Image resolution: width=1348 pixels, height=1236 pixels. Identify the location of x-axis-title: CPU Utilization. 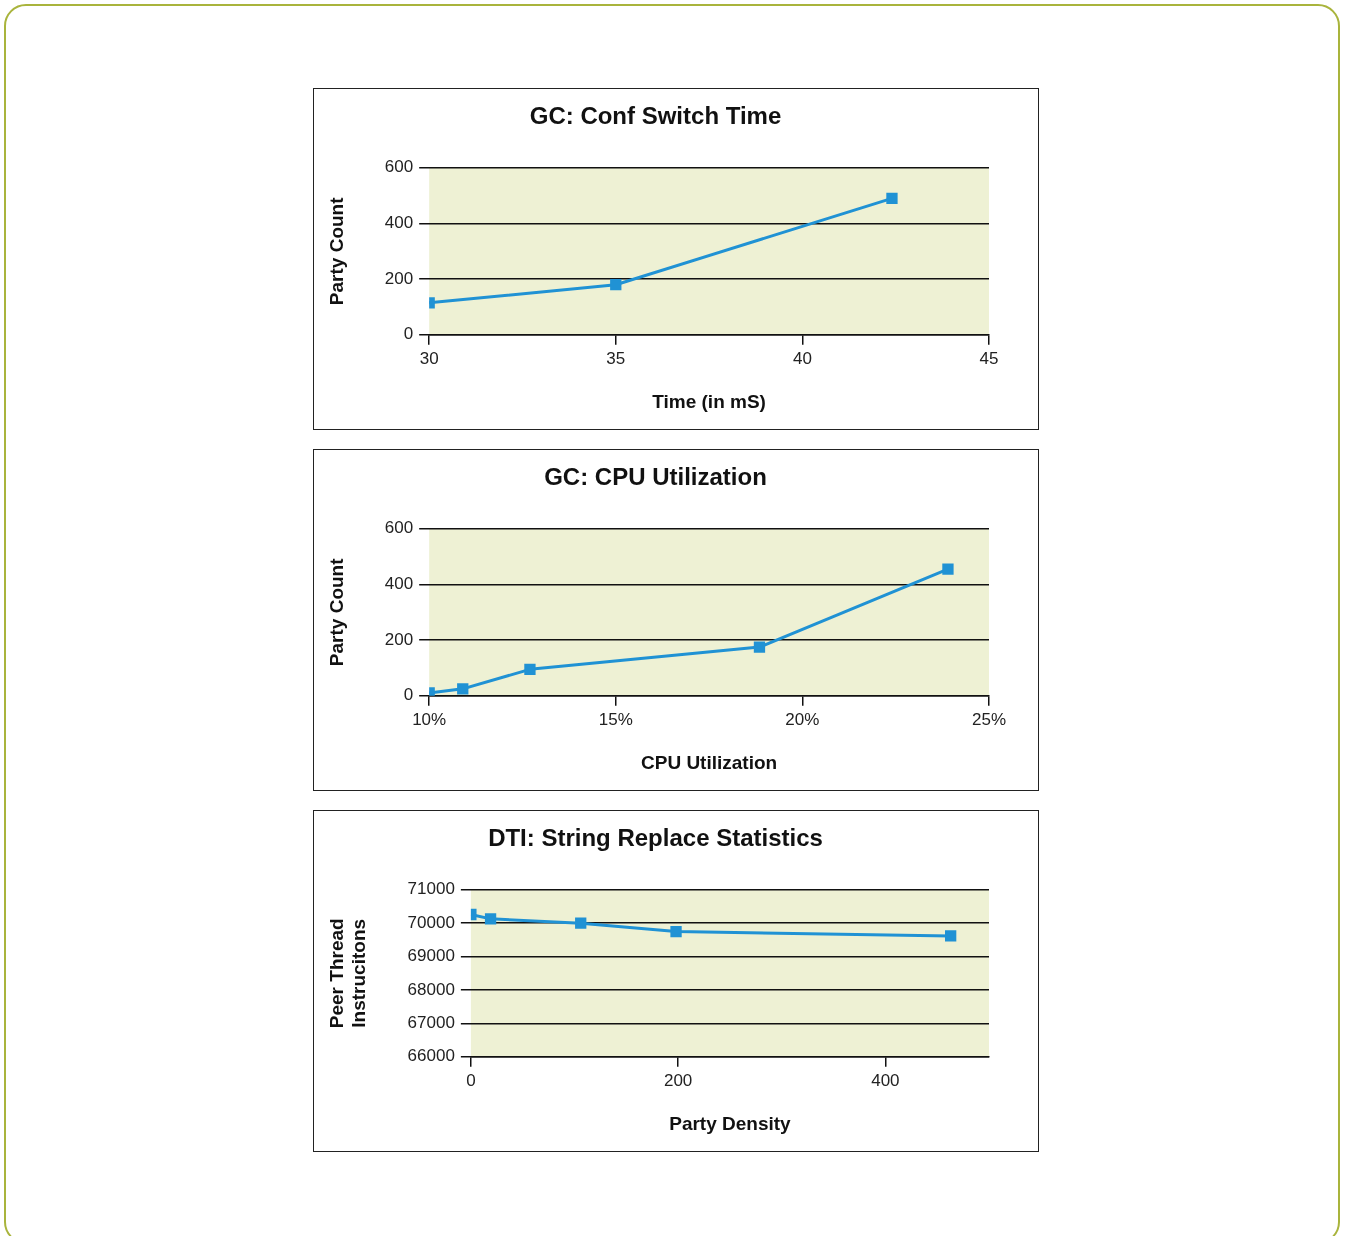
(709, 762).